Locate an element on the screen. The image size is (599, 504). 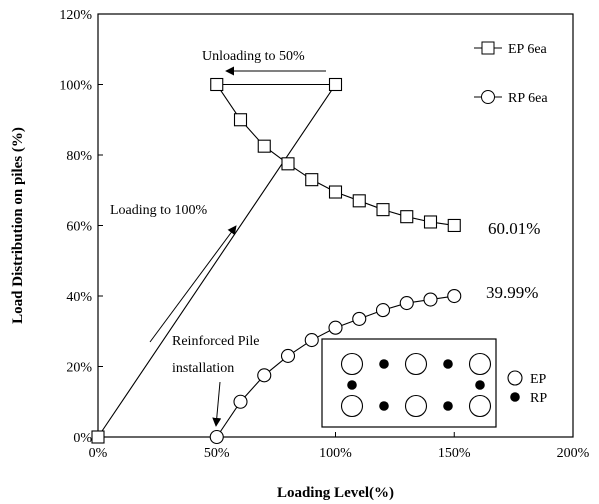
inset-legend-ep-symbol is located at coordinates (515, 378).